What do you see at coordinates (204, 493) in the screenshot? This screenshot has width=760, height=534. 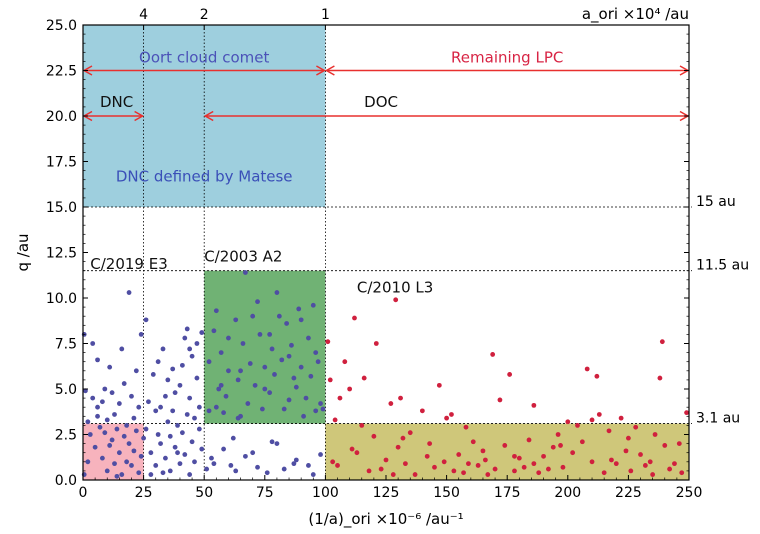 I see `x-tick-label-2: 50` at bounding box center [204, 493].